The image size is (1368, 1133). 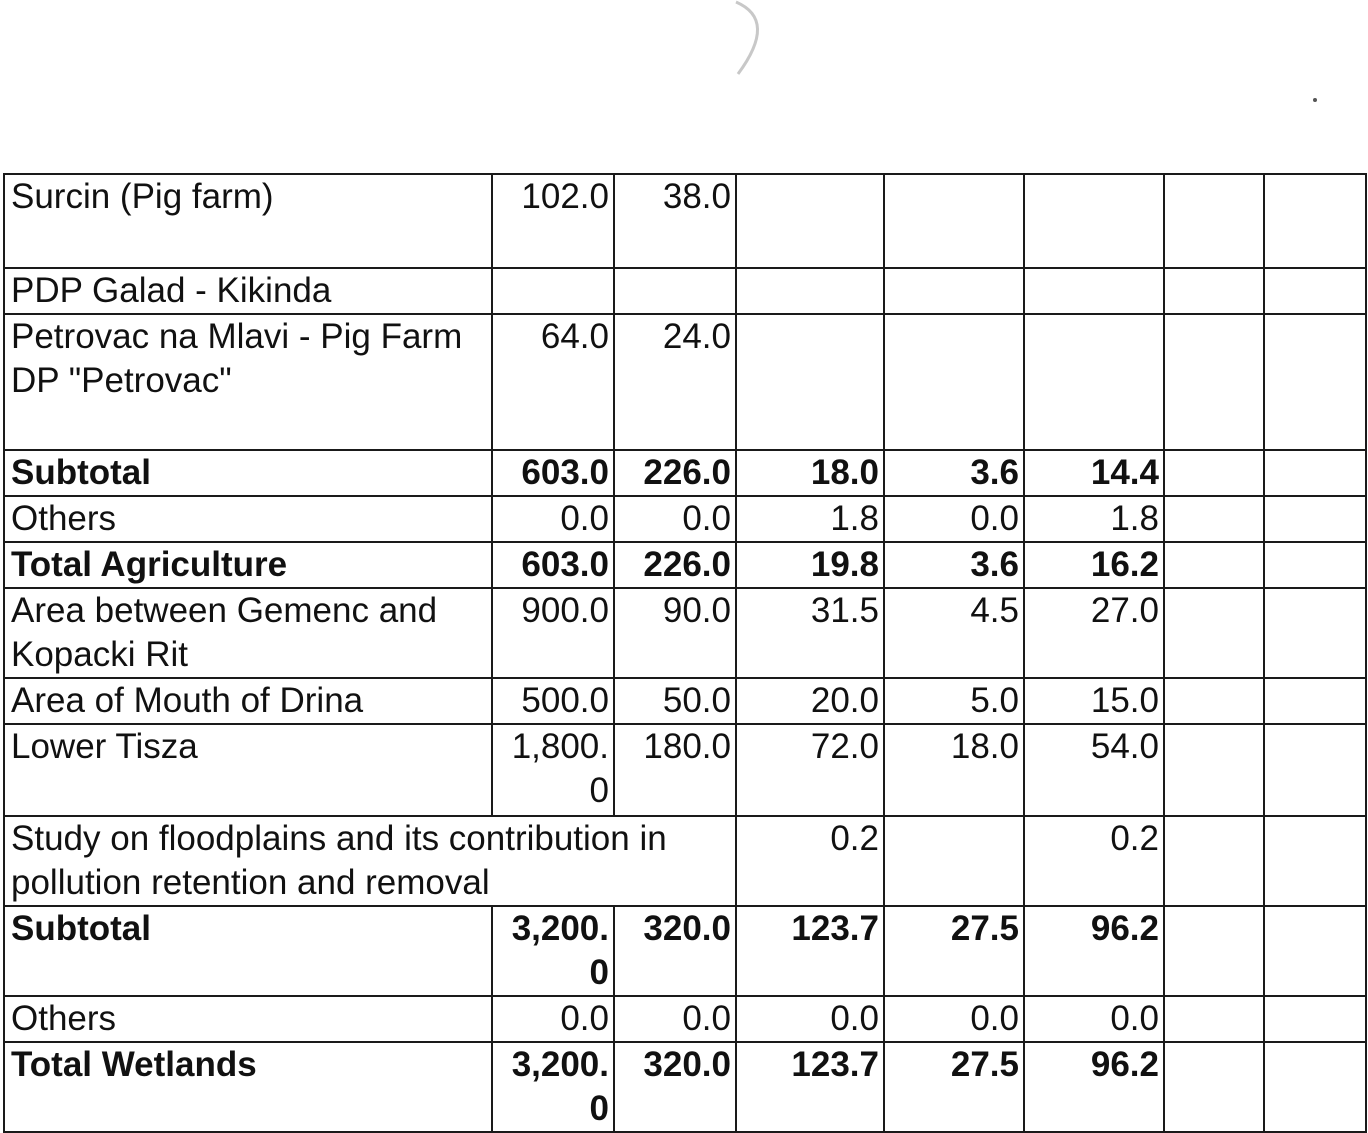 I want to click on table-cell: 24.0, so click(x=675, y=382).